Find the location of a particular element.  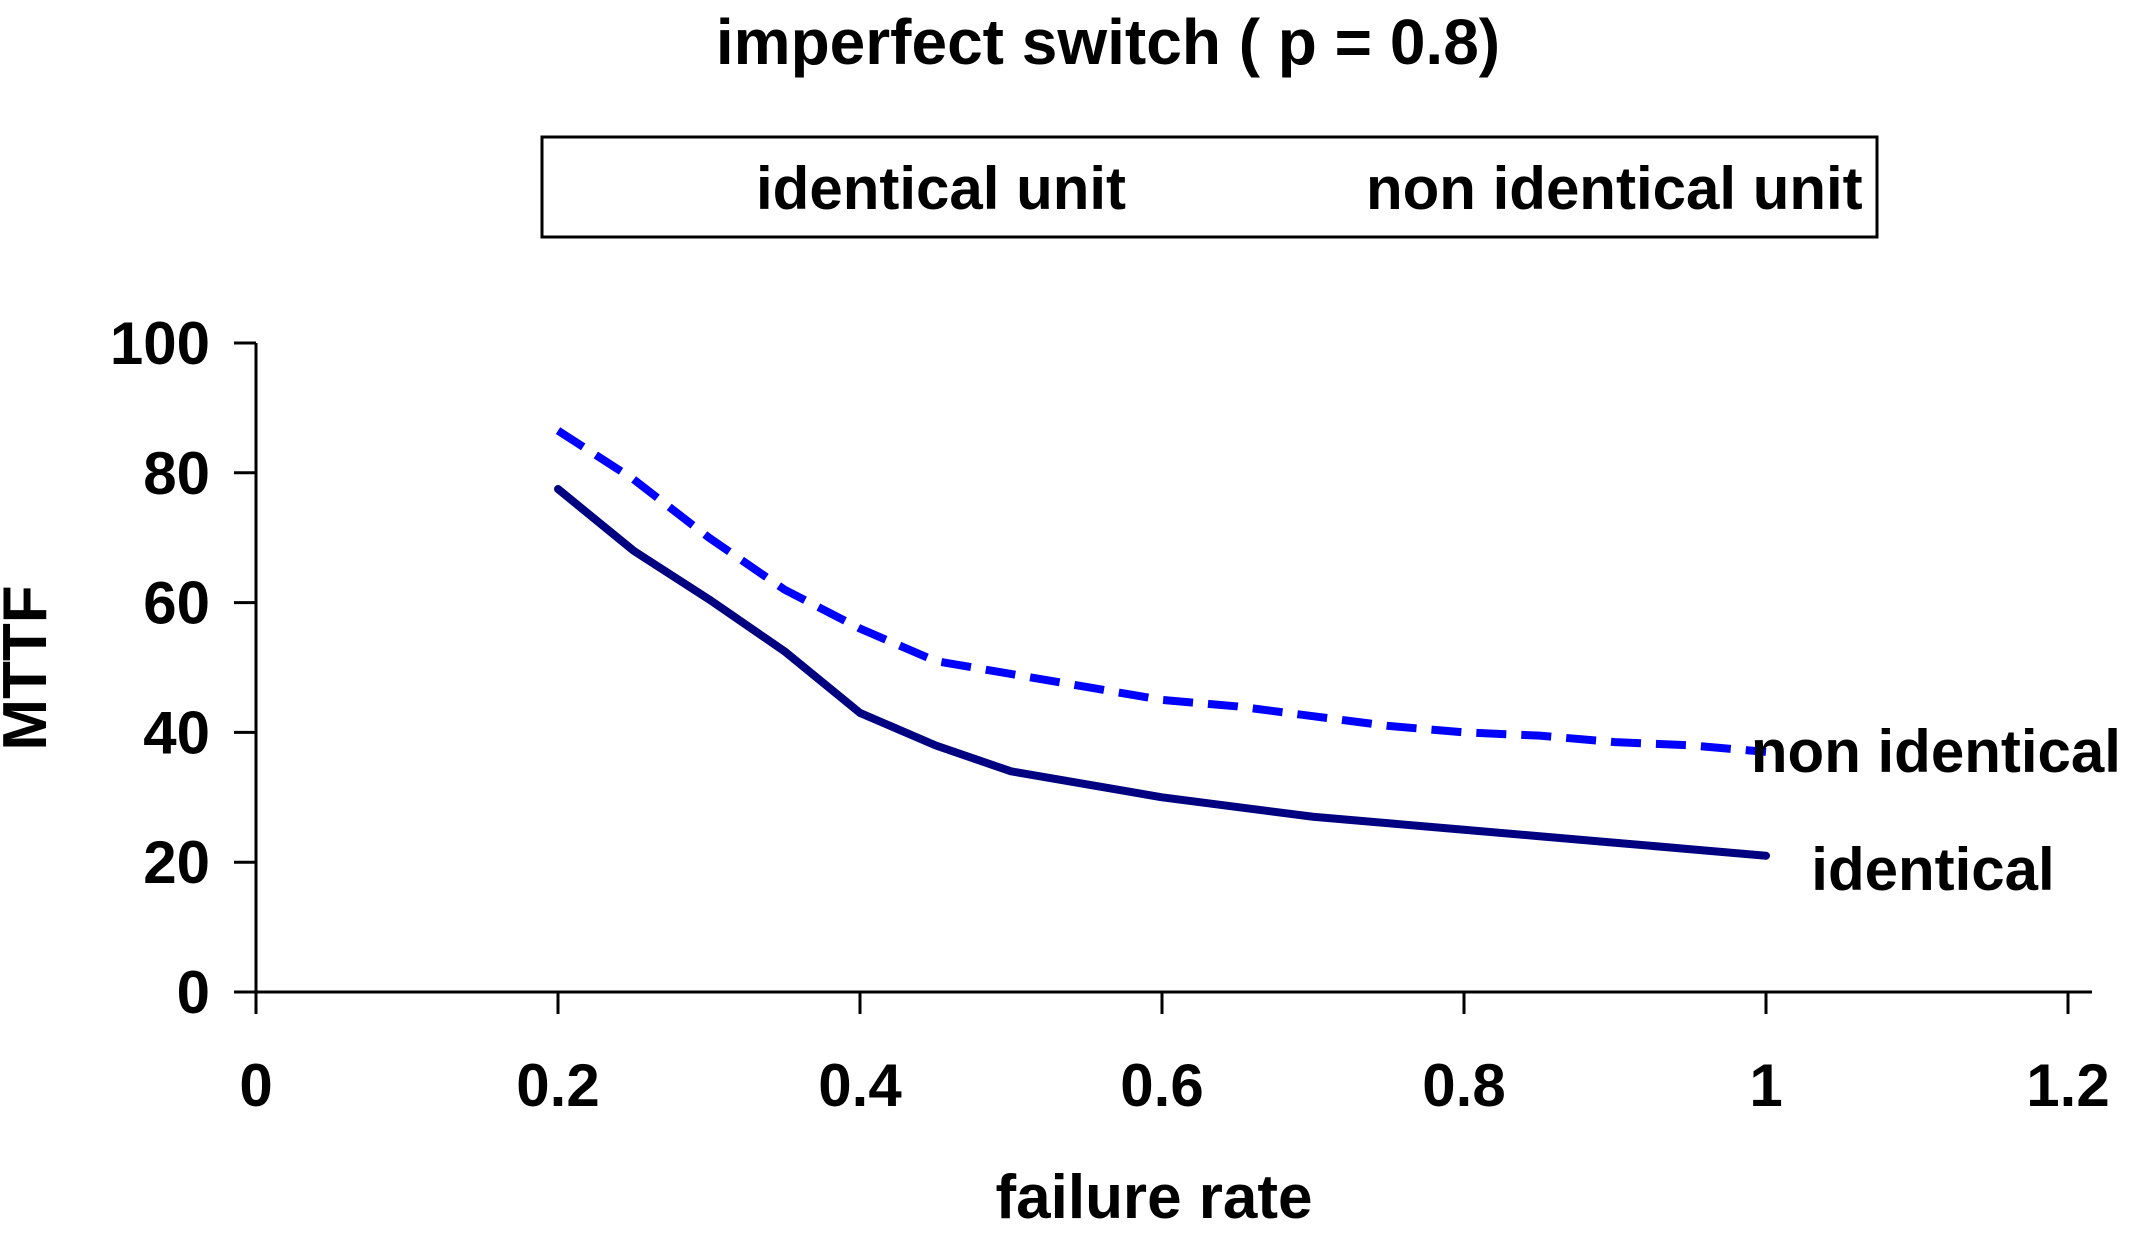

annotation-label: non identical is located at coordinates (1936, 751).